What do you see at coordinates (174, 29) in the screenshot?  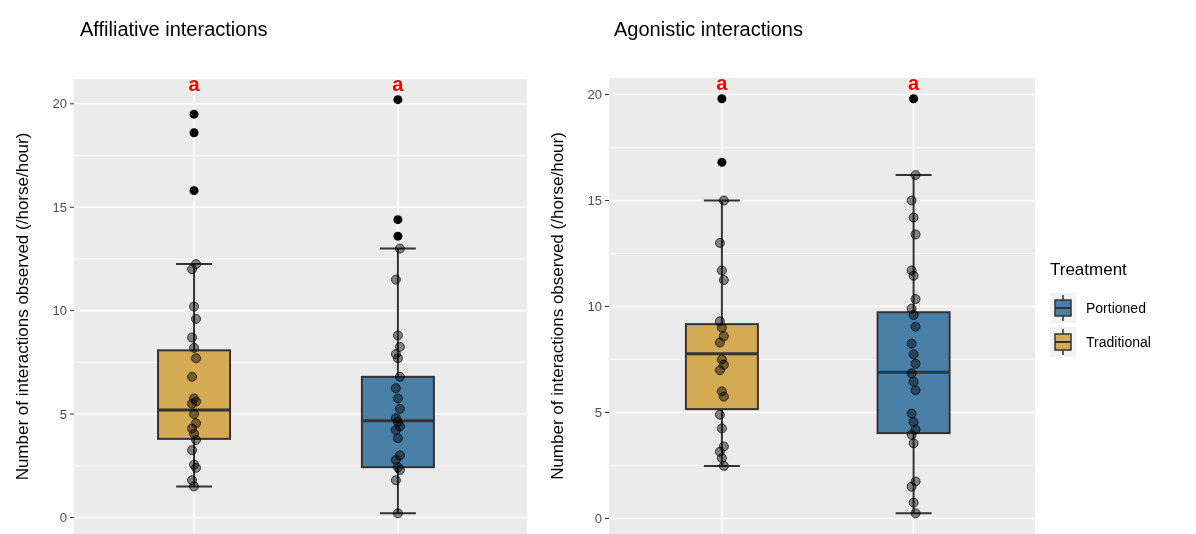 I see `chart-title: Affiliative interactions` at bounding box center [174, 29].